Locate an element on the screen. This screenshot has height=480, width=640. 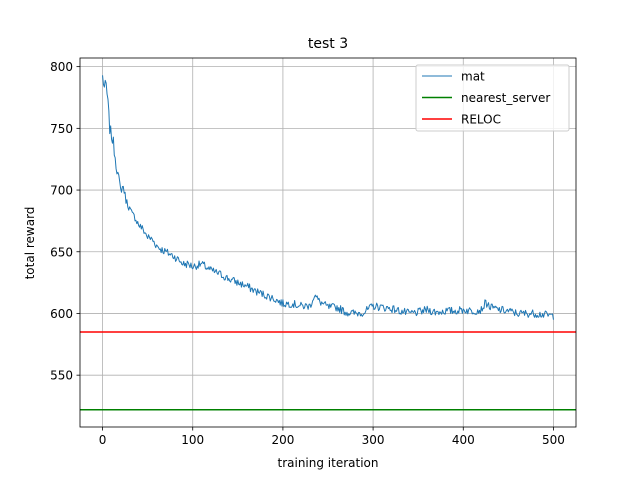
legend-box is located at coordinates (492, 98).